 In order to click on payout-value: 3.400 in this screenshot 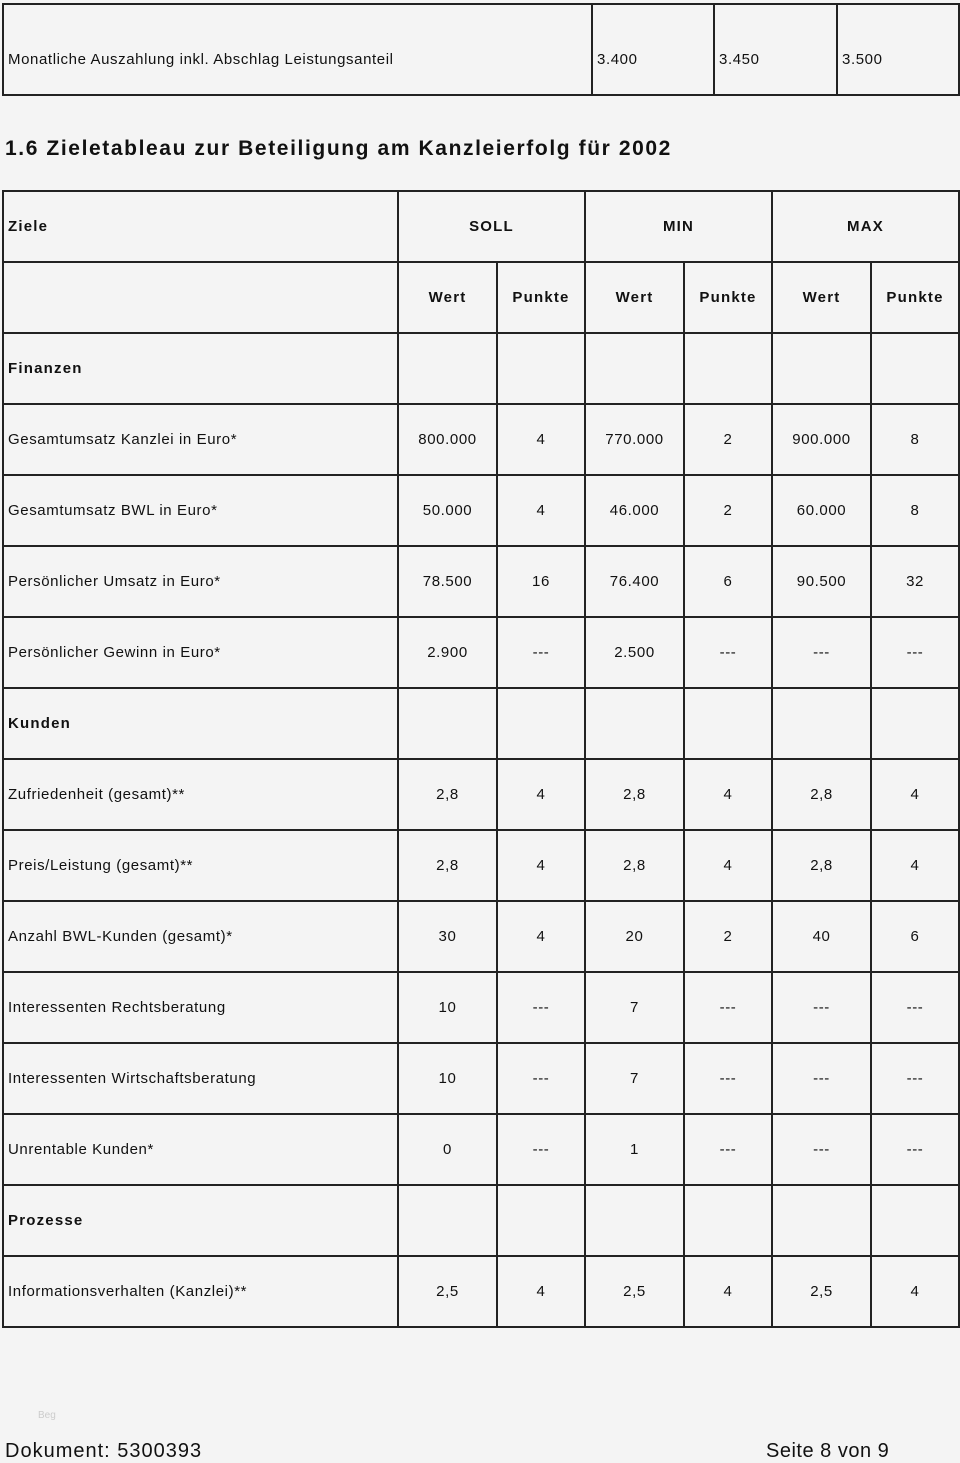, I will do `click(653, 49)`.